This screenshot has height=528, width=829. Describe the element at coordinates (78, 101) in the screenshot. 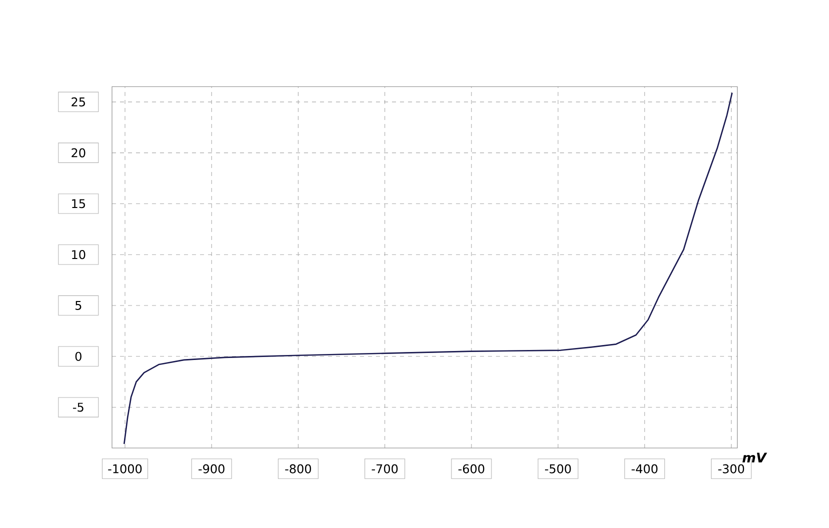

I see `y-tick-label: 25` at that location.